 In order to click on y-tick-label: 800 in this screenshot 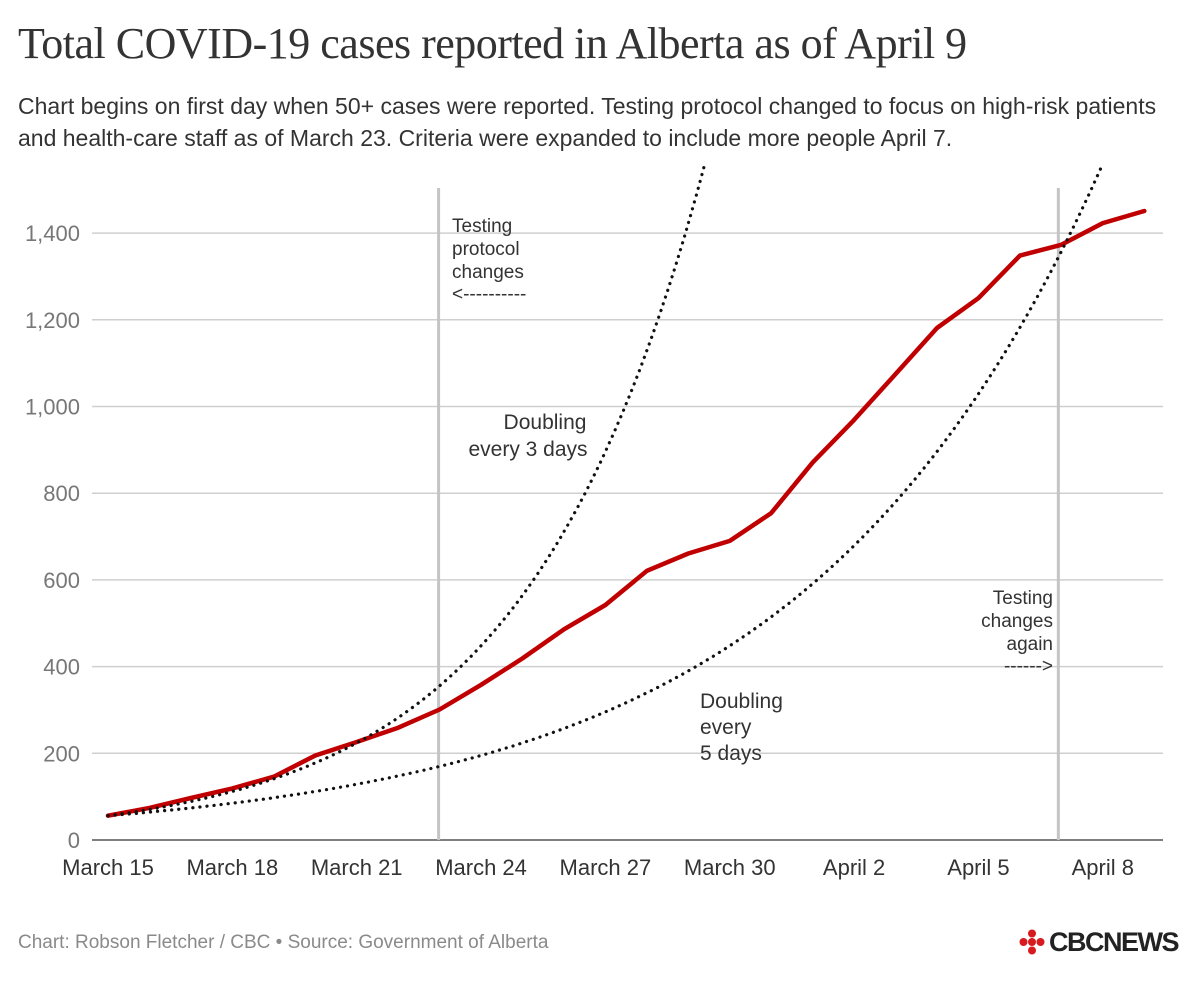, I will do `click(61, 493)`.